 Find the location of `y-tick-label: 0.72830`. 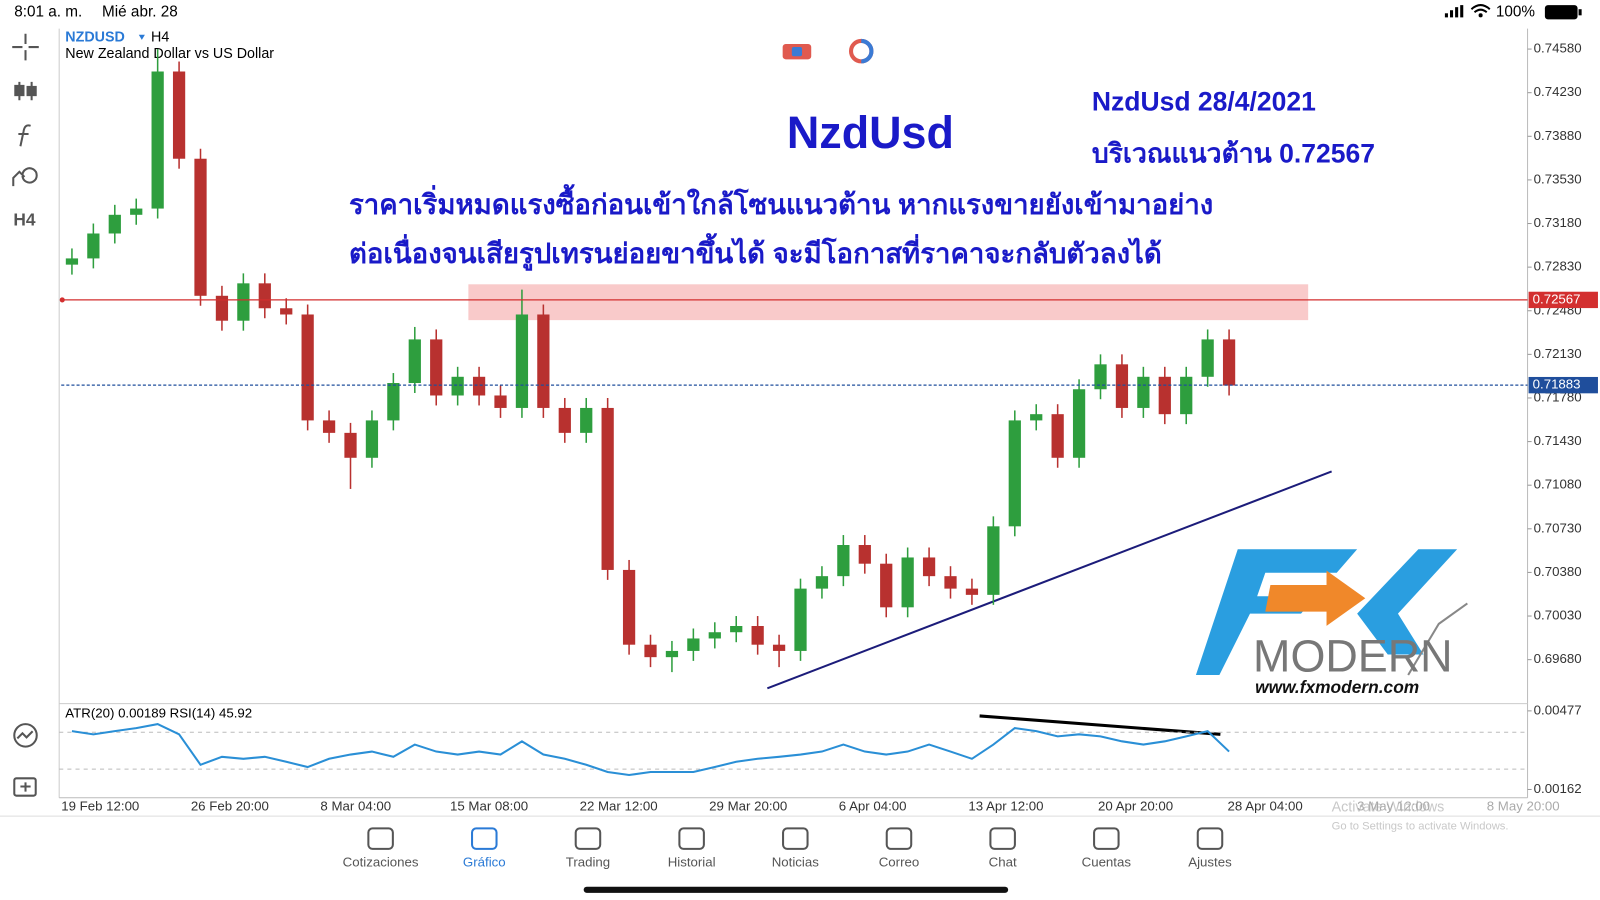

y-tick-label: 0.72830 is located at coordinates (1558, 266).